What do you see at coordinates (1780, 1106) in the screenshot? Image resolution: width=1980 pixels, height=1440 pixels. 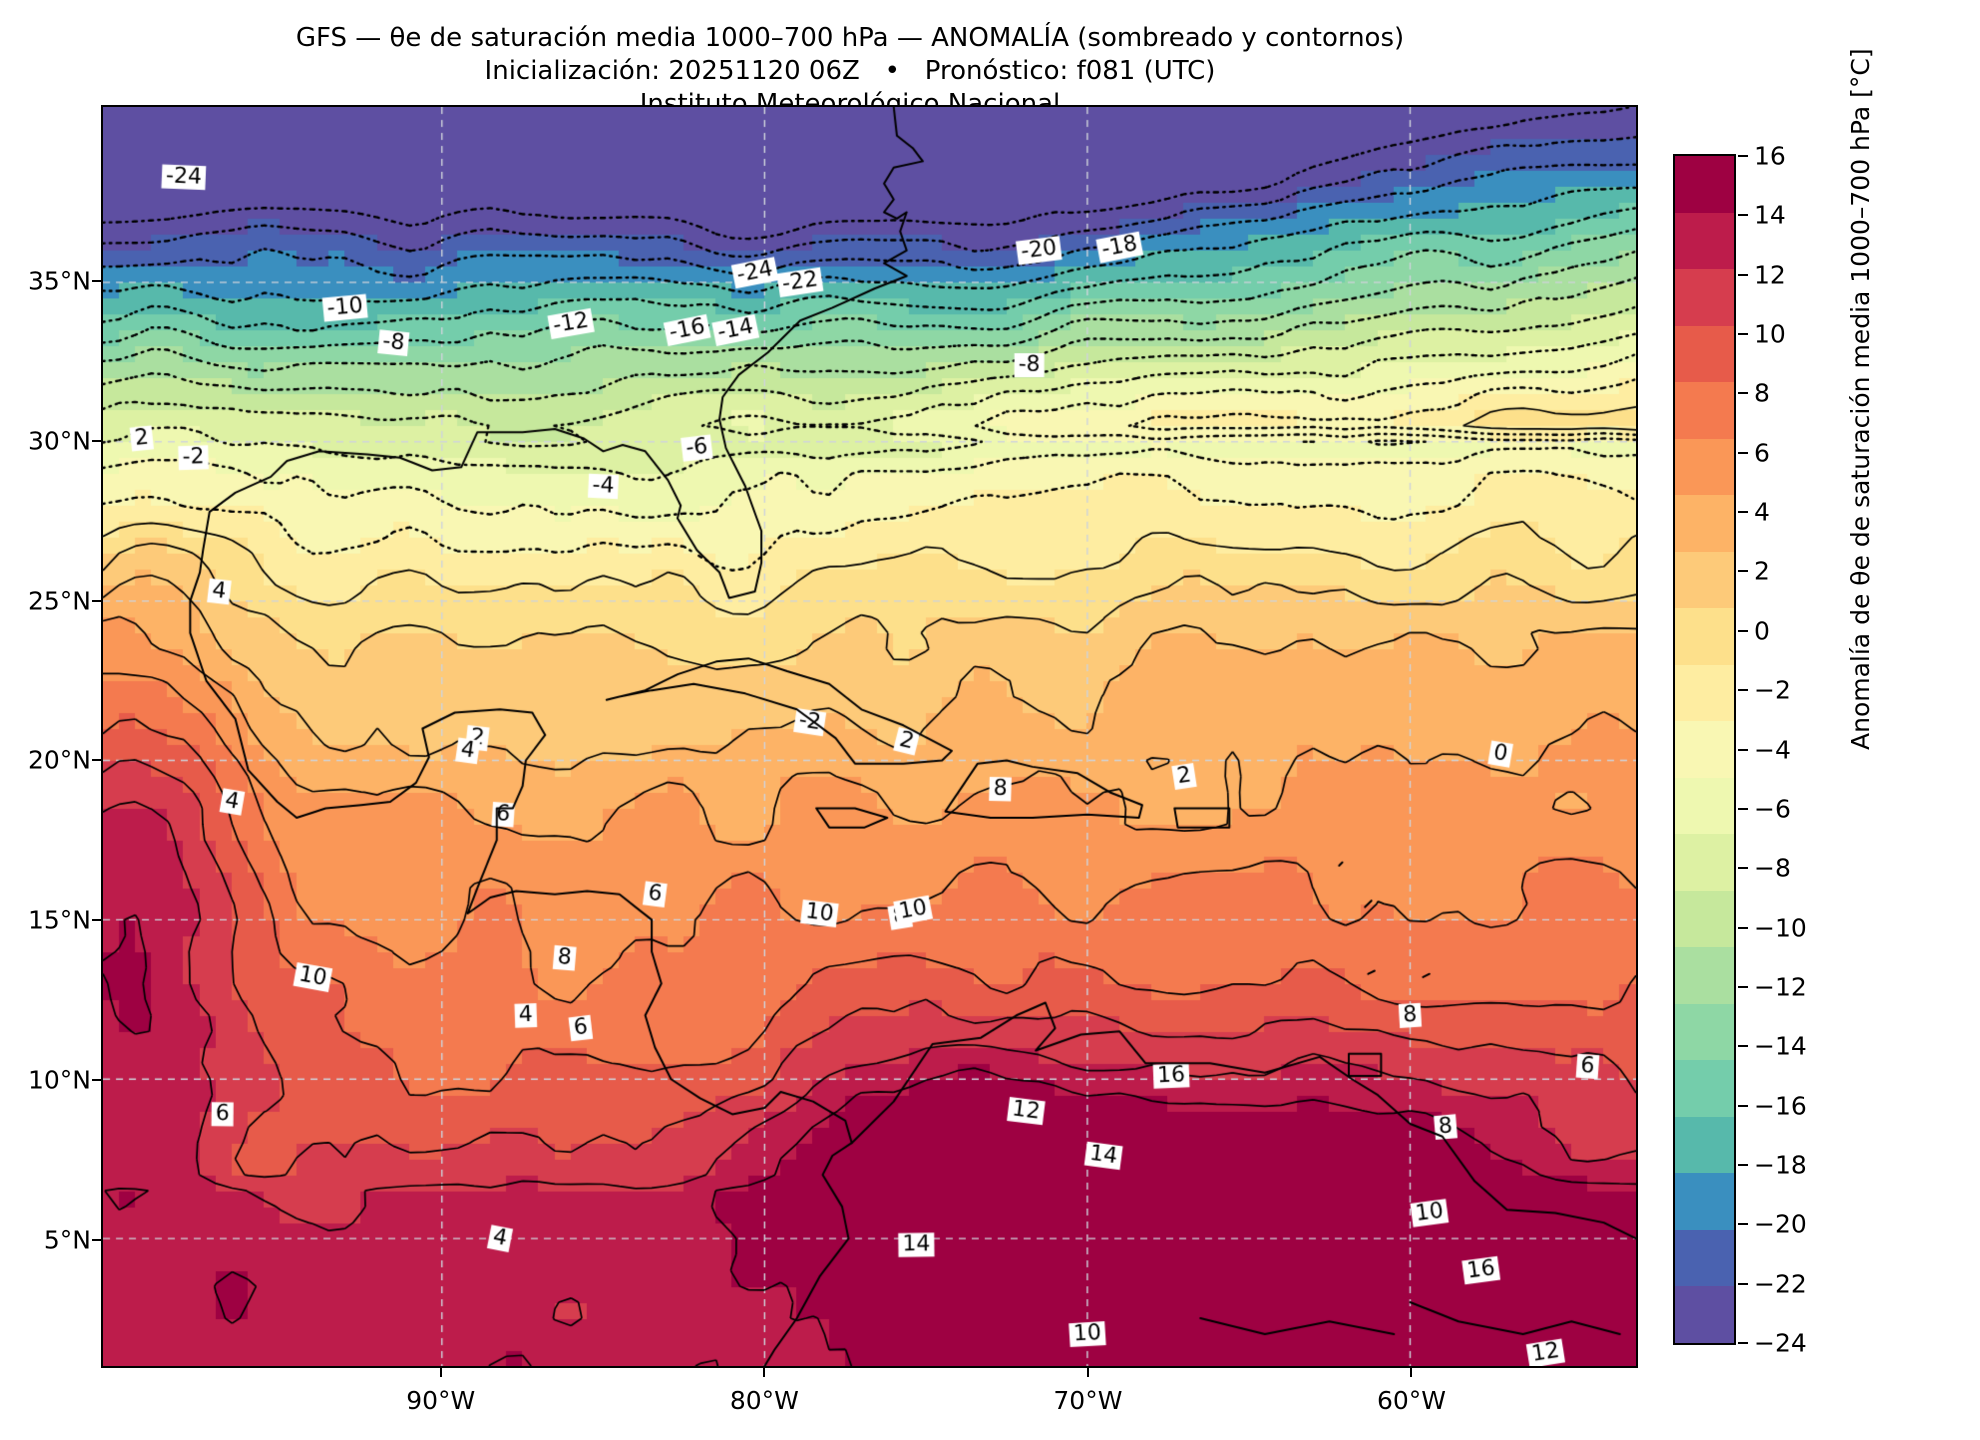 I see `colorbar-tick-label: −16` at bounding box center [1780, 1106].